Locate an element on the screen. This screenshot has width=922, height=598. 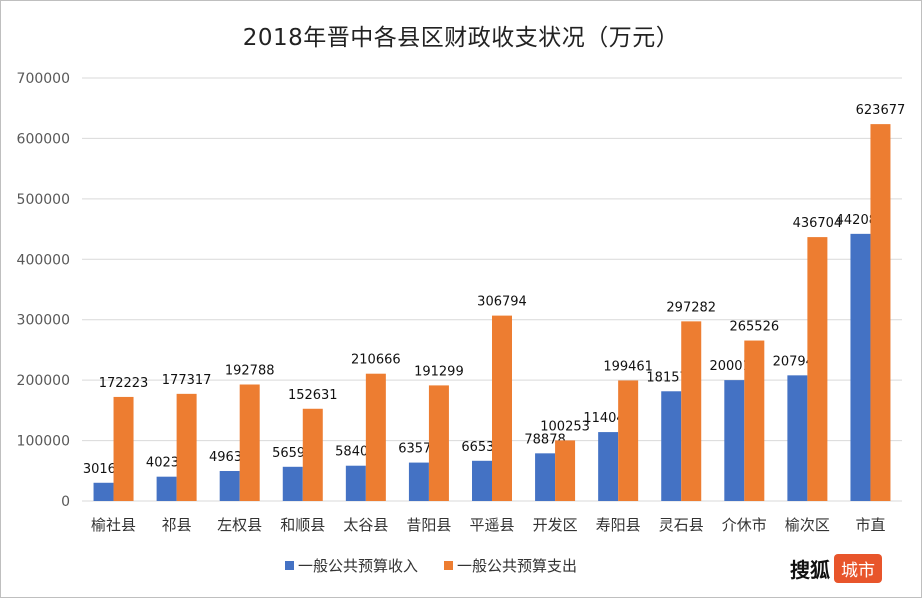
x-tick-label: 左权县 is located at coordinates (239, 525).